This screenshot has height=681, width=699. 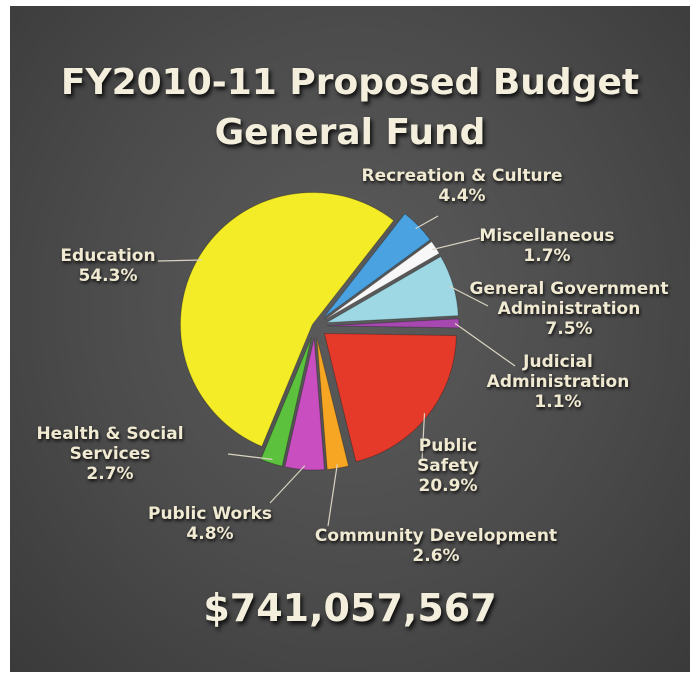 What do you see at coordinates (110, 454) in the screenshot?
I see `label-health-social-services: Health & Social Services 2.7%` at bounding box center [110, 454].